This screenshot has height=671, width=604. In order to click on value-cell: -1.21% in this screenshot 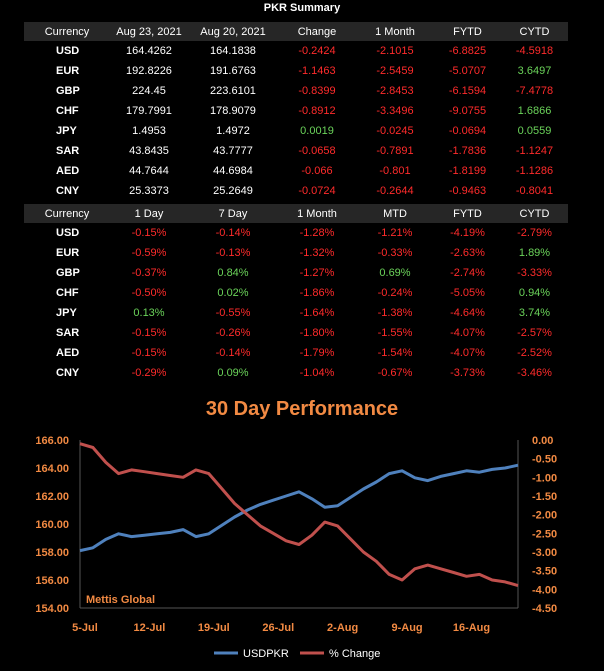, I will do `click(395, 233)`.